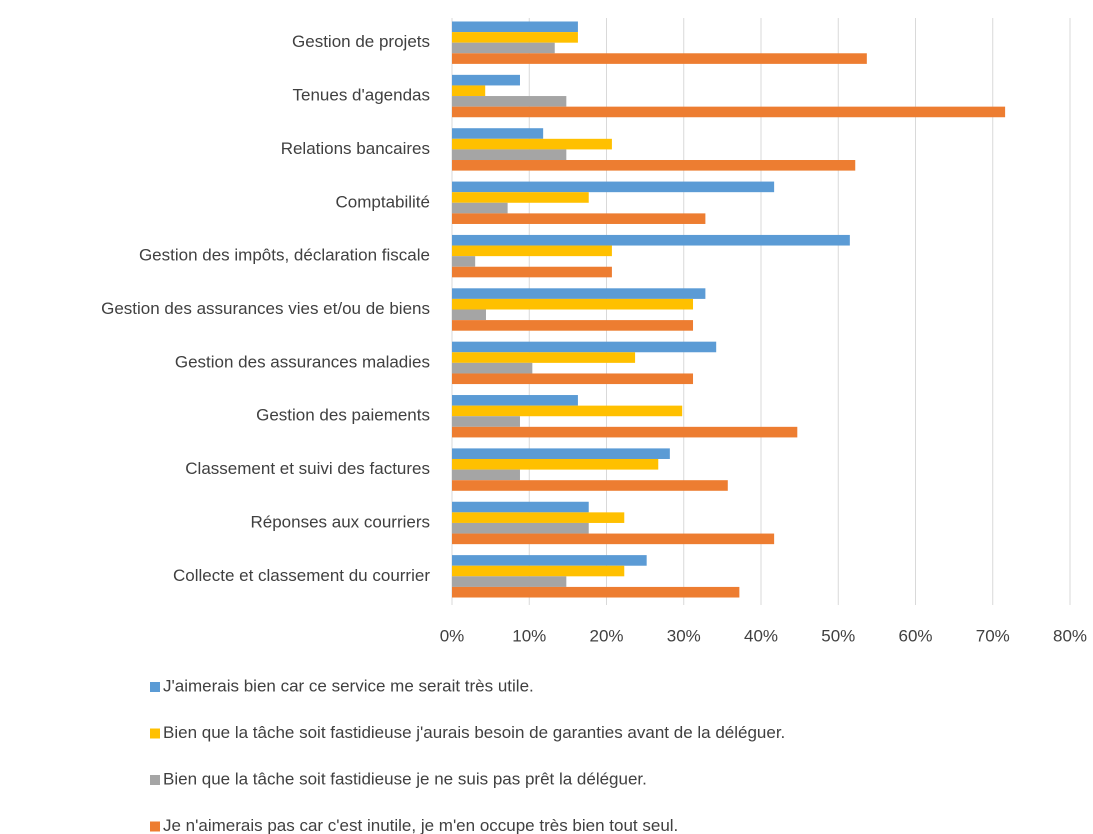  Describe the element at coordinates (301, 575) in the screenshot. I see `y-tick-label: Collecte et classement du courrier` at that location.